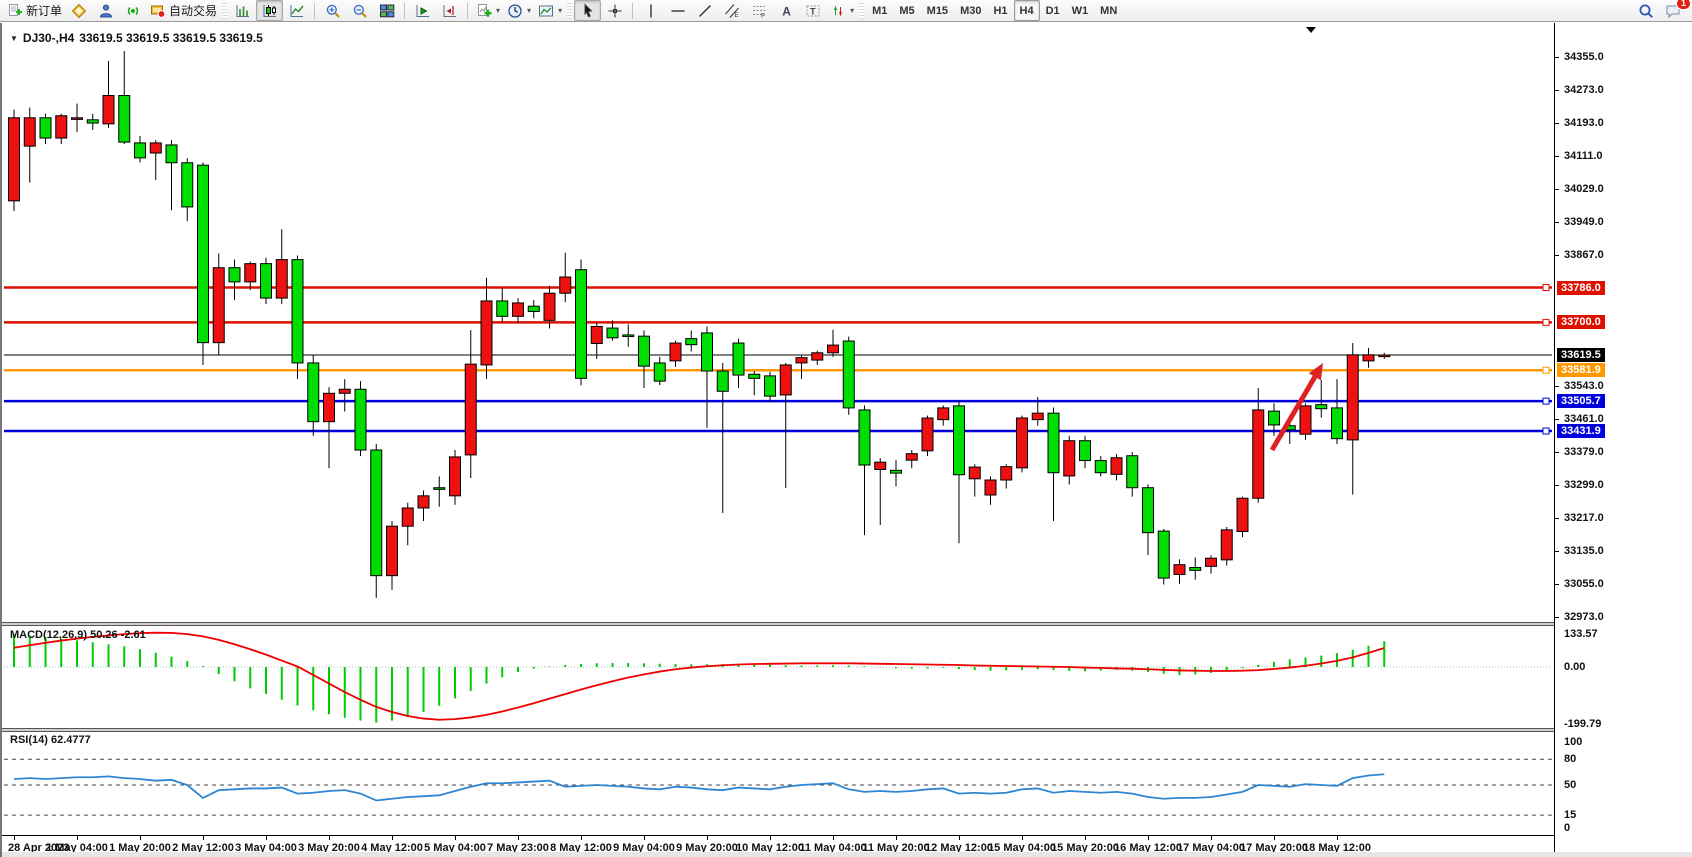 Image resolution: width=1692 pixels, height=857 pixels. Describe the element at coordinates (971, 10) in the screenshot. I see `timeframe-m30-button: M30` at that location.